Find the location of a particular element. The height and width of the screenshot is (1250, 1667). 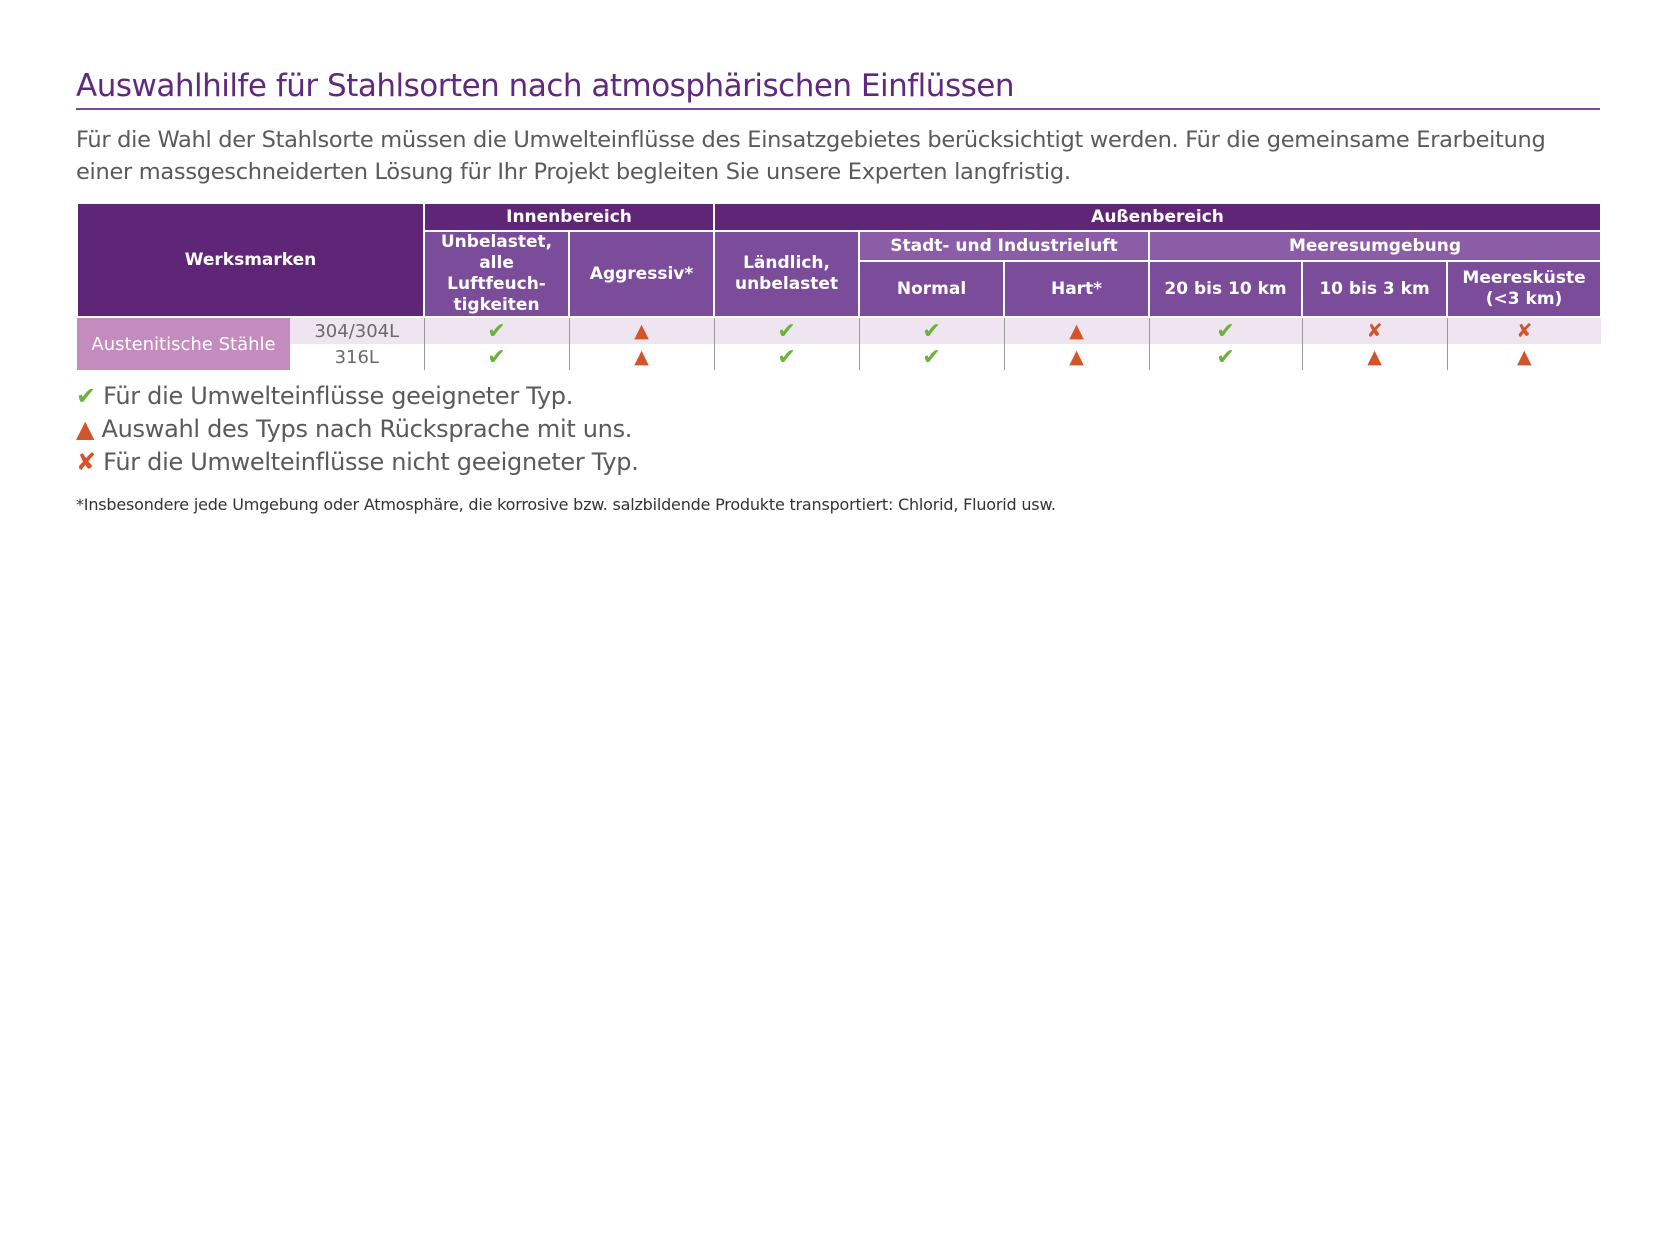

steel-grade: 316L is located at coordinates (357, 357).